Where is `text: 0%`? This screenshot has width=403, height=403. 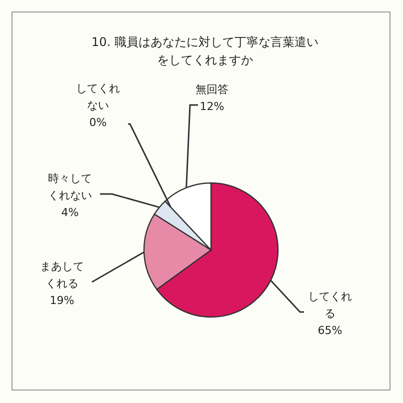 text: 0% is located at coordinates (98, 122).